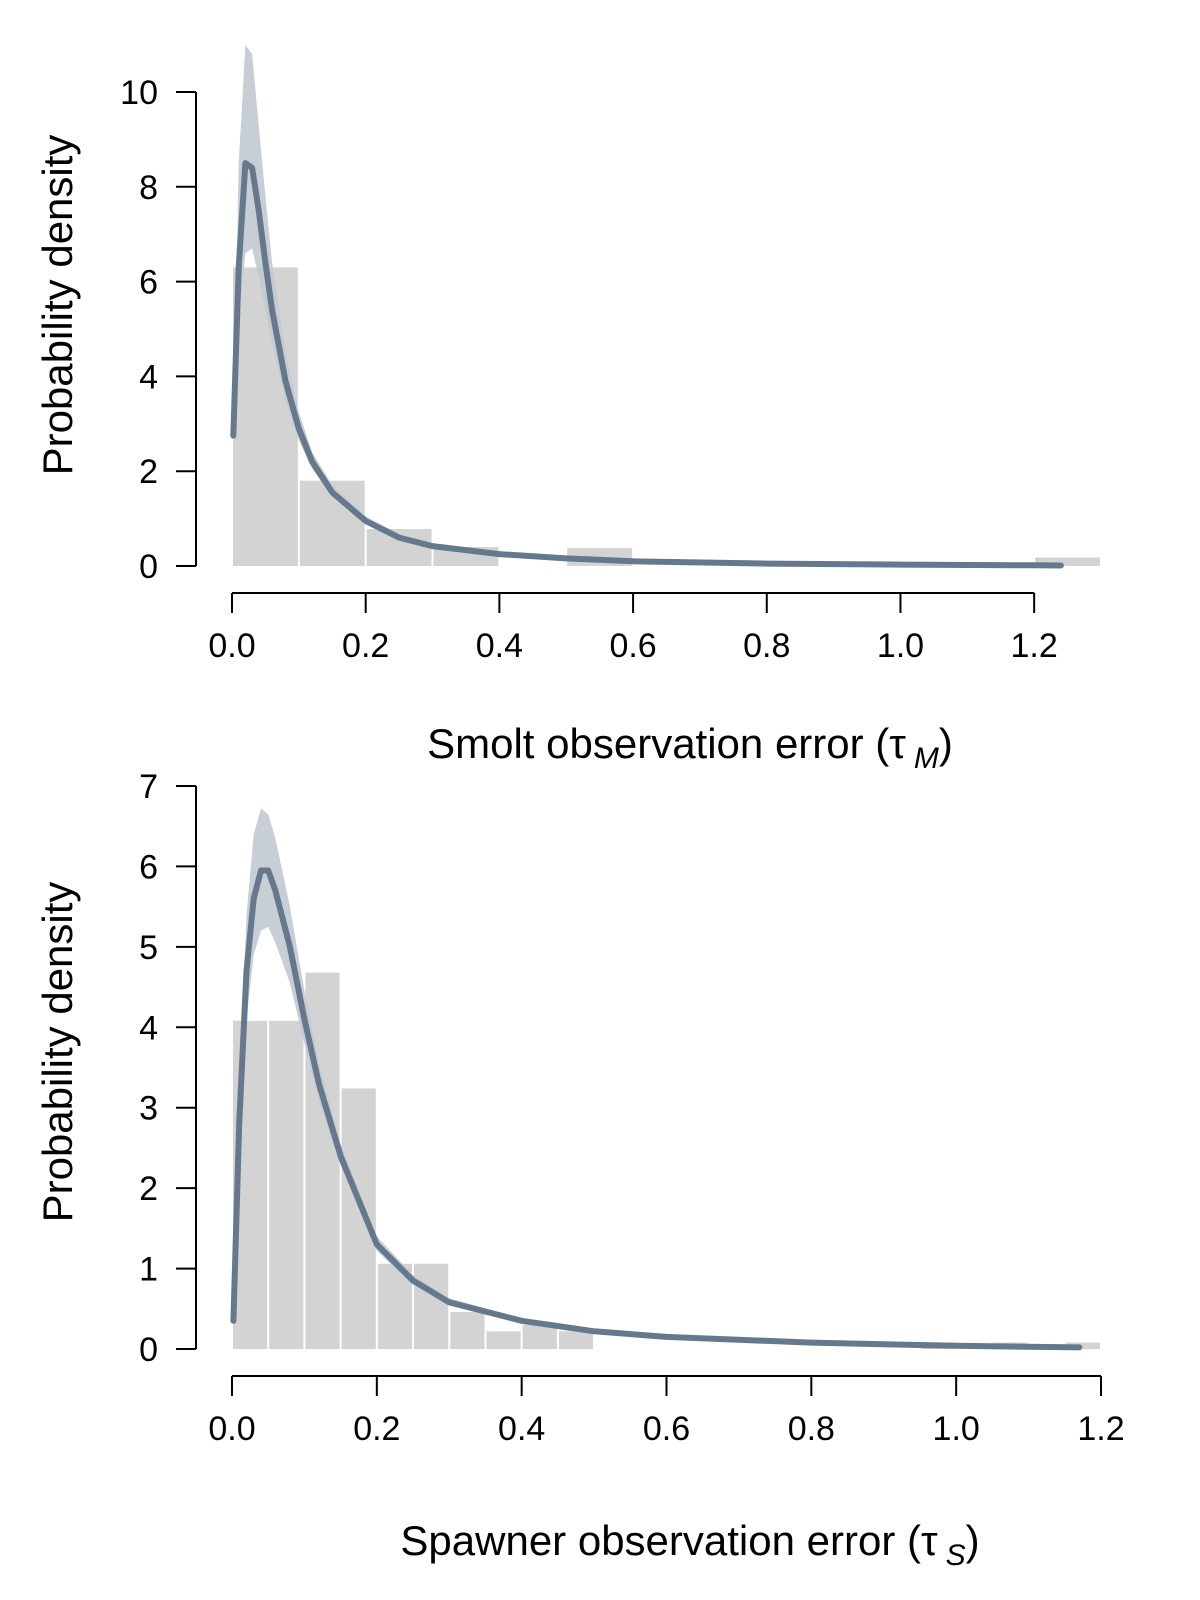  What do you see at coordinates (811, 1429) in the screenshot?
I see `spawner-x-tick-label-4: 0.8` at bounding box center [811, 1429].